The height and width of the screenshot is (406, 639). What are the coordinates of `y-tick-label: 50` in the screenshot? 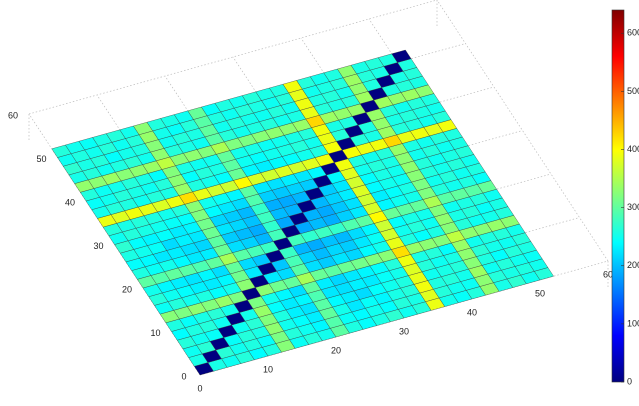 It's located at (41, 159).